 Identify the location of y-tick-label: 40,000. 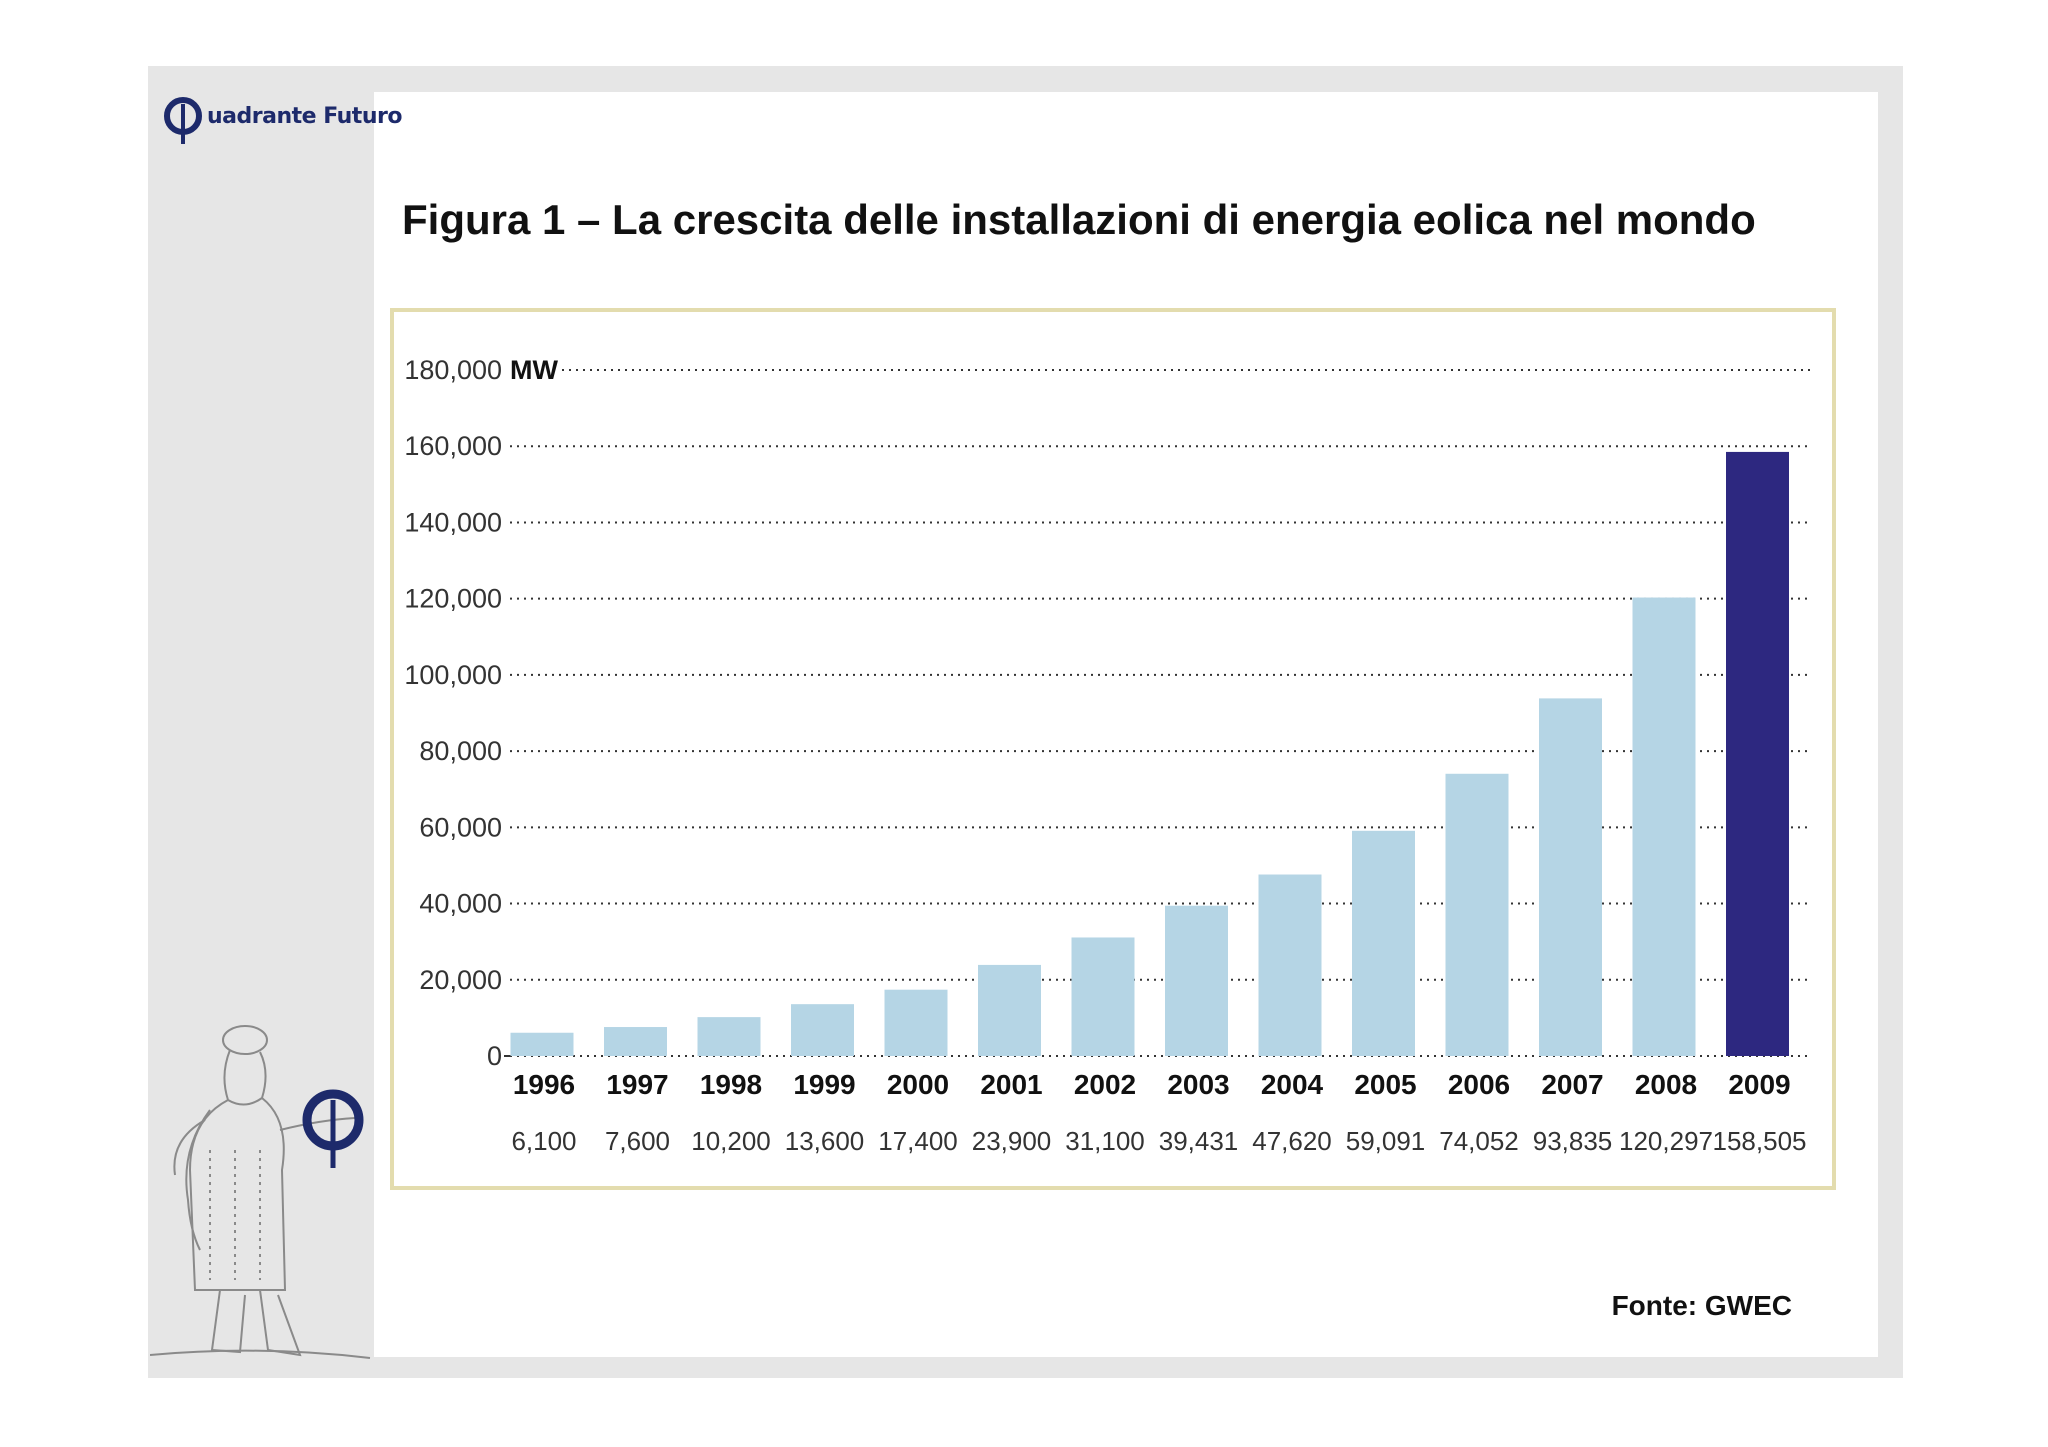
(460, 904).